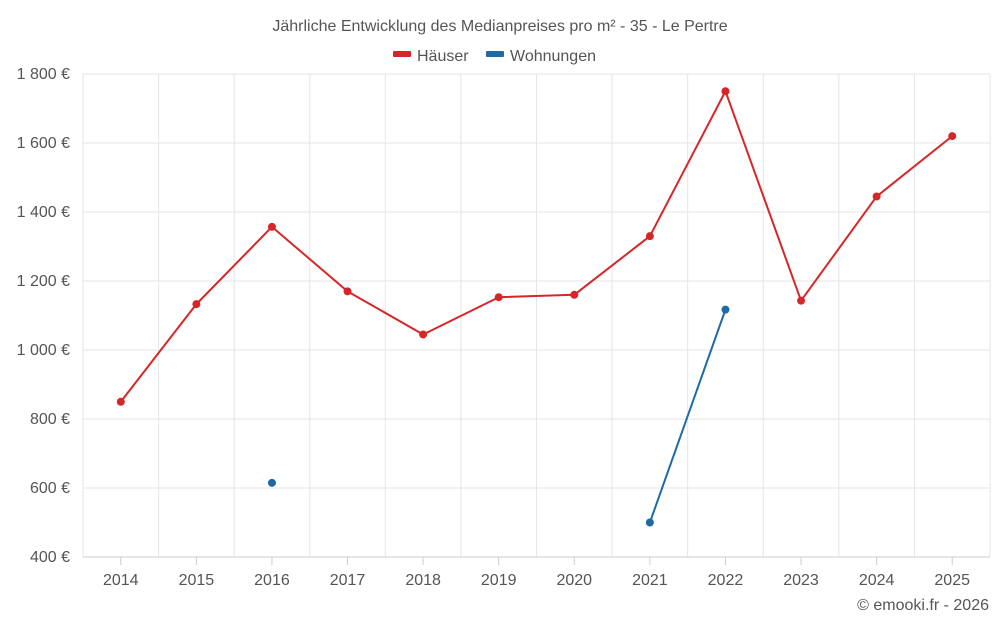  Describe the element at coordinates (50, 488) in the screenshot. I see `y-tick-label: 600 €` at that location.